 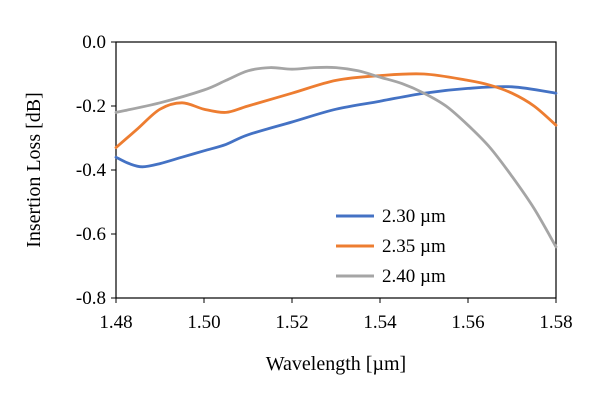 What do you see at coordinates (91, 106) in the screenshot?
I see `y-tick-label: -0.2` at bounding box center [91, 106].